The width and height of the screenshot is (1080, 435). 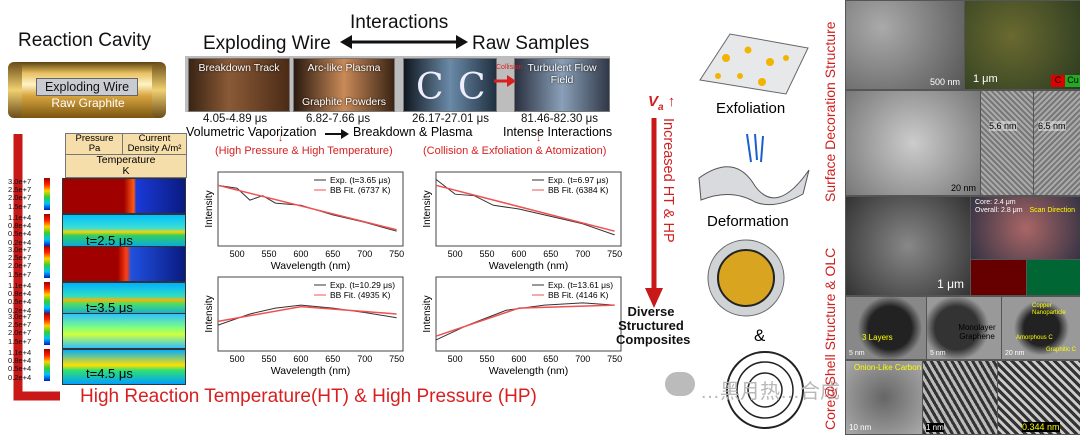 I want to click on hp-ht-note: (High Pressure & High Temperature), so click(x=304, y=151).